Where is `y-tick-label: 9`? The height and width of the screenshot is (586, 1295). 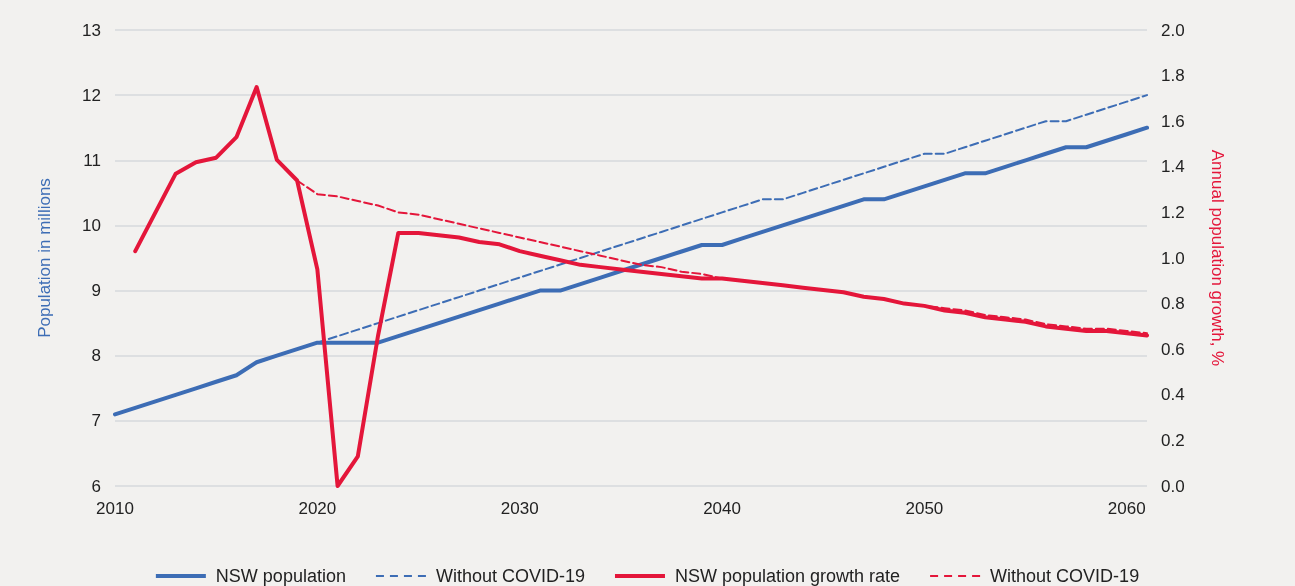 y-tick-label: 9 is located at coordinates (96, 291).